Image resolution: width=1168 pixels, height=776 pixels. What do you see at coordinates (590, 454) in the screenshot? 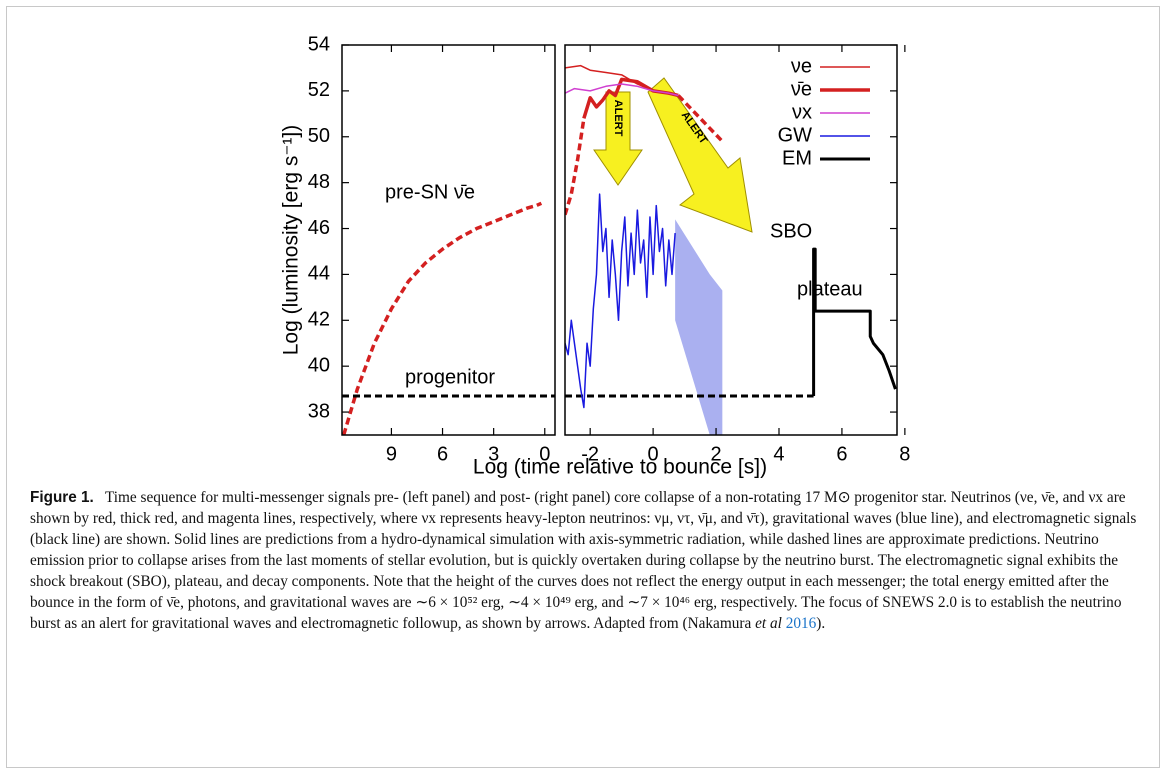
I see `x-tick-label: -2` at bounding box center [590, 454].